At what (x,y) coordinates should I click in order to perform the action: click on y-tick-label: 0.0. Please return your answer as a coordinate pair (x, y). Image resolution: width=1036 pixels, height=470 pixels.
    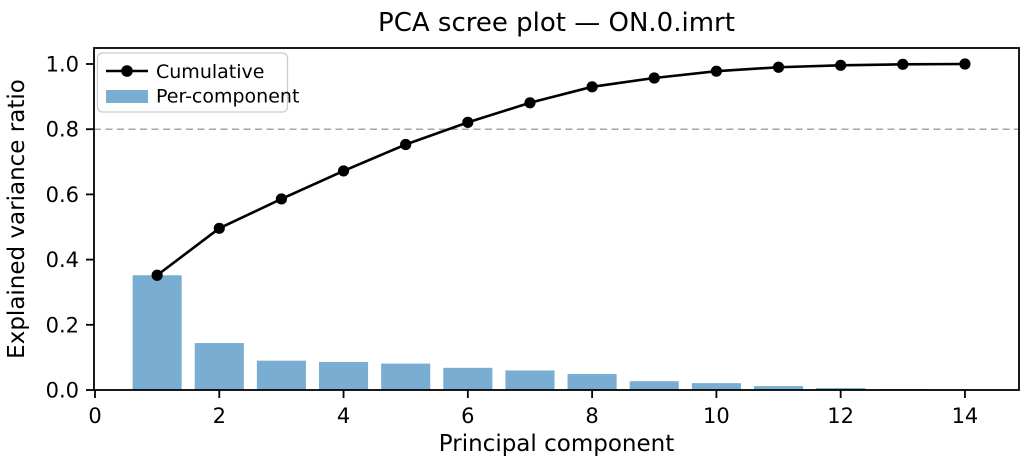
    Looking at the image, I should click on (62, 391).